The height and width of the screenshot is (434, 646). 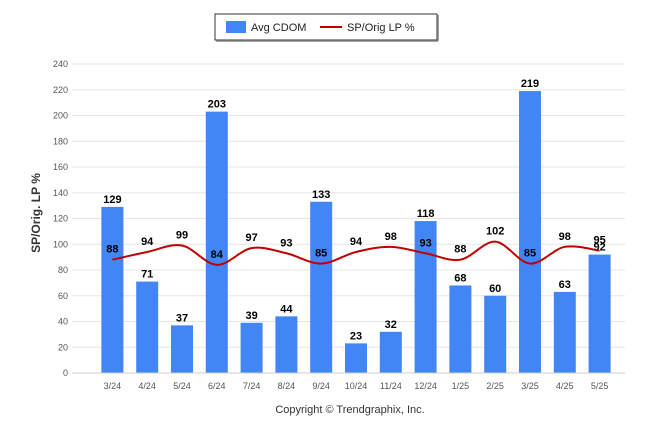 What do you see at coordinates (217, 386) in the screenshot?
I see `x-tick-label: 6/24` at bounding box center [217, 386].